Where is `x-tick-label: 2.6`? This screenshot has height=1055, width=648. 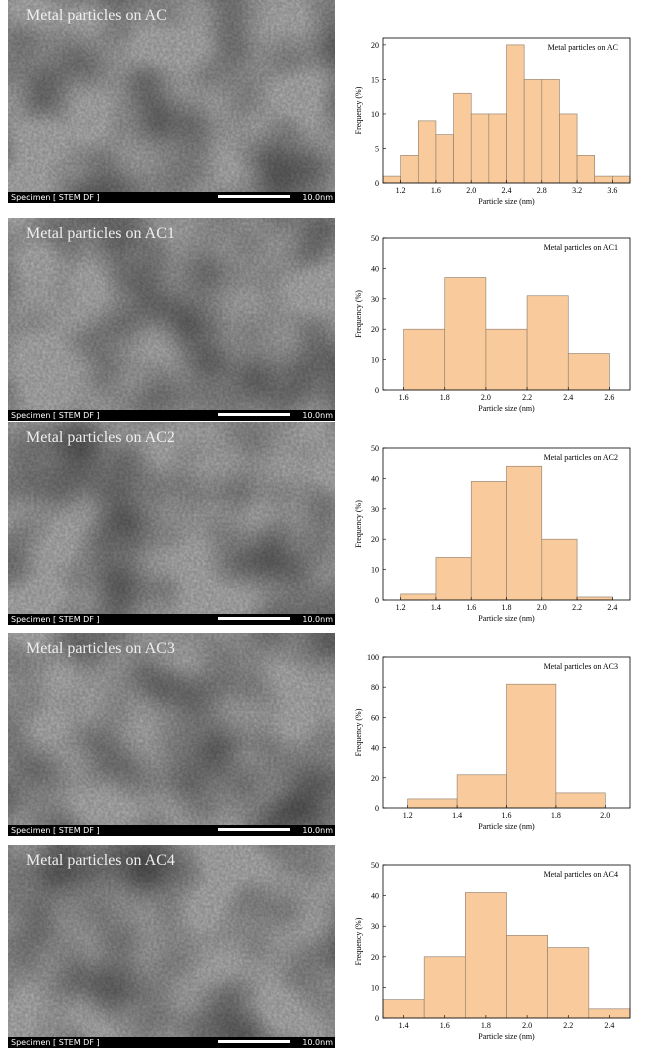 x-tick-label: 2.6 is located at coordinates (609, 397).